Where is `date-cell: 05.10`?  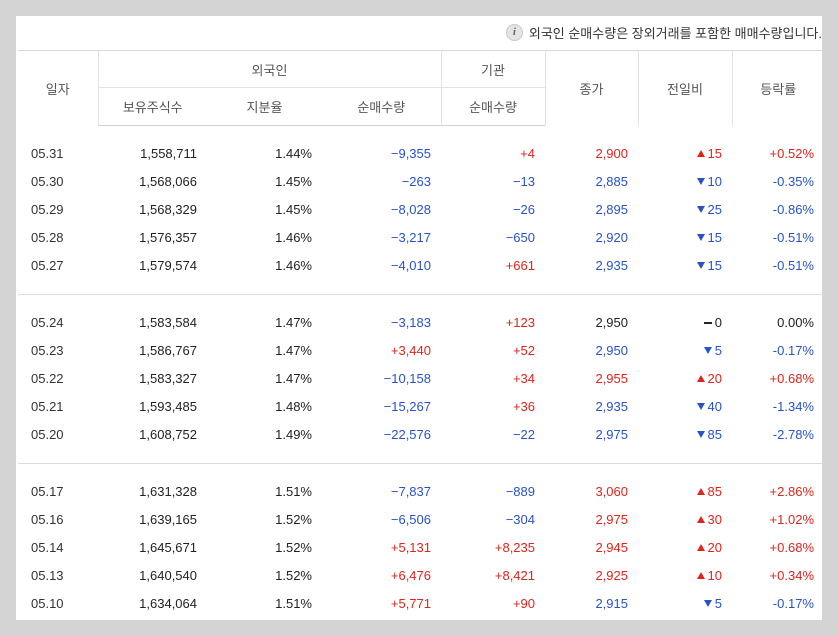
date-cell: 05.10 is located at coordinates (47, 603).